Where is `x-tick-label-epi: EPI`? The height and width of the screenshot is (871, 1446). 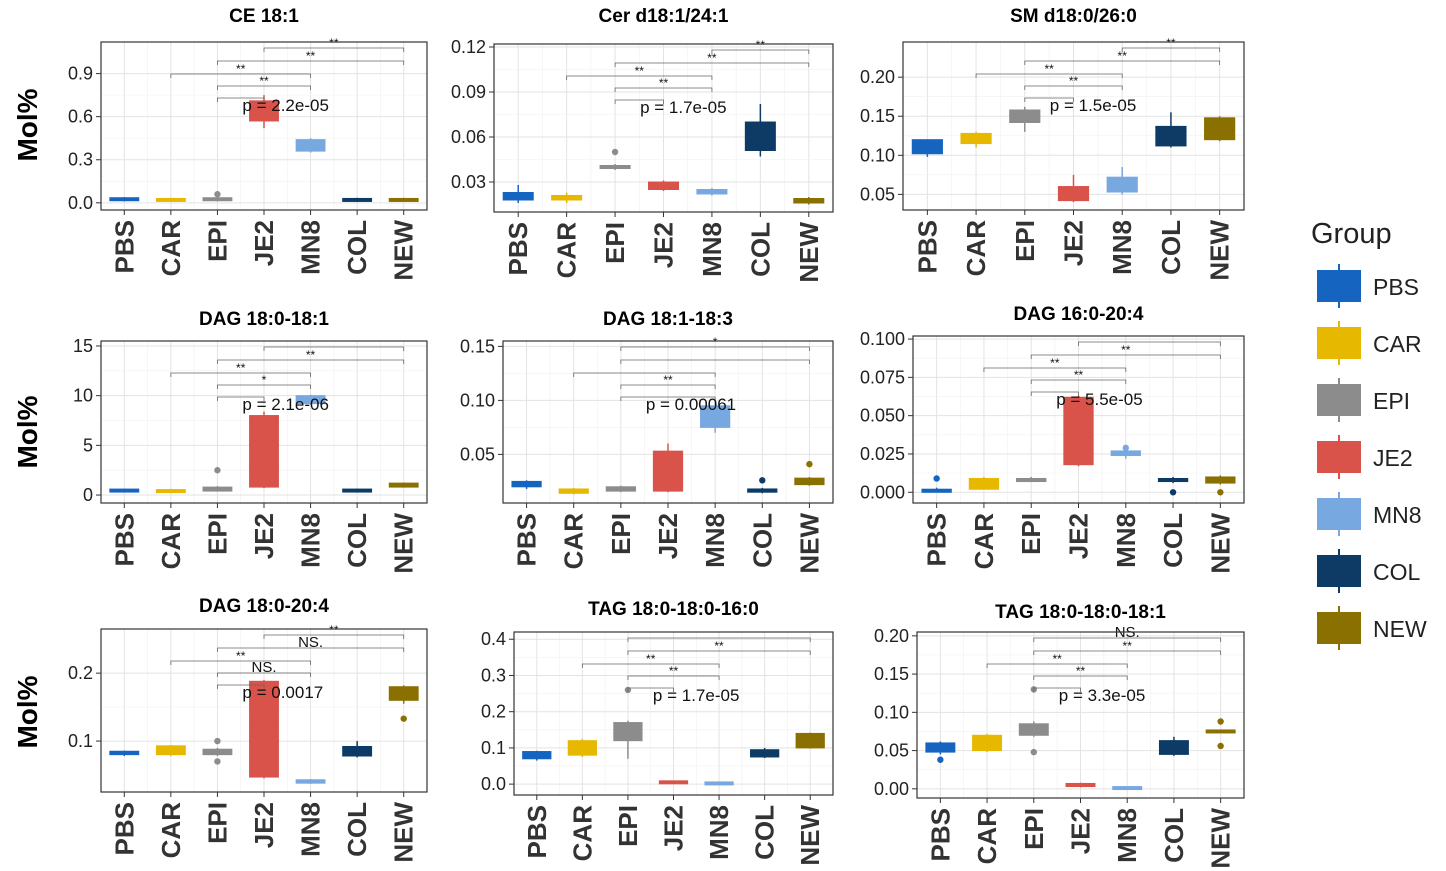 x-tick-label-epi: EPI is located at coordinates (1031, 534).